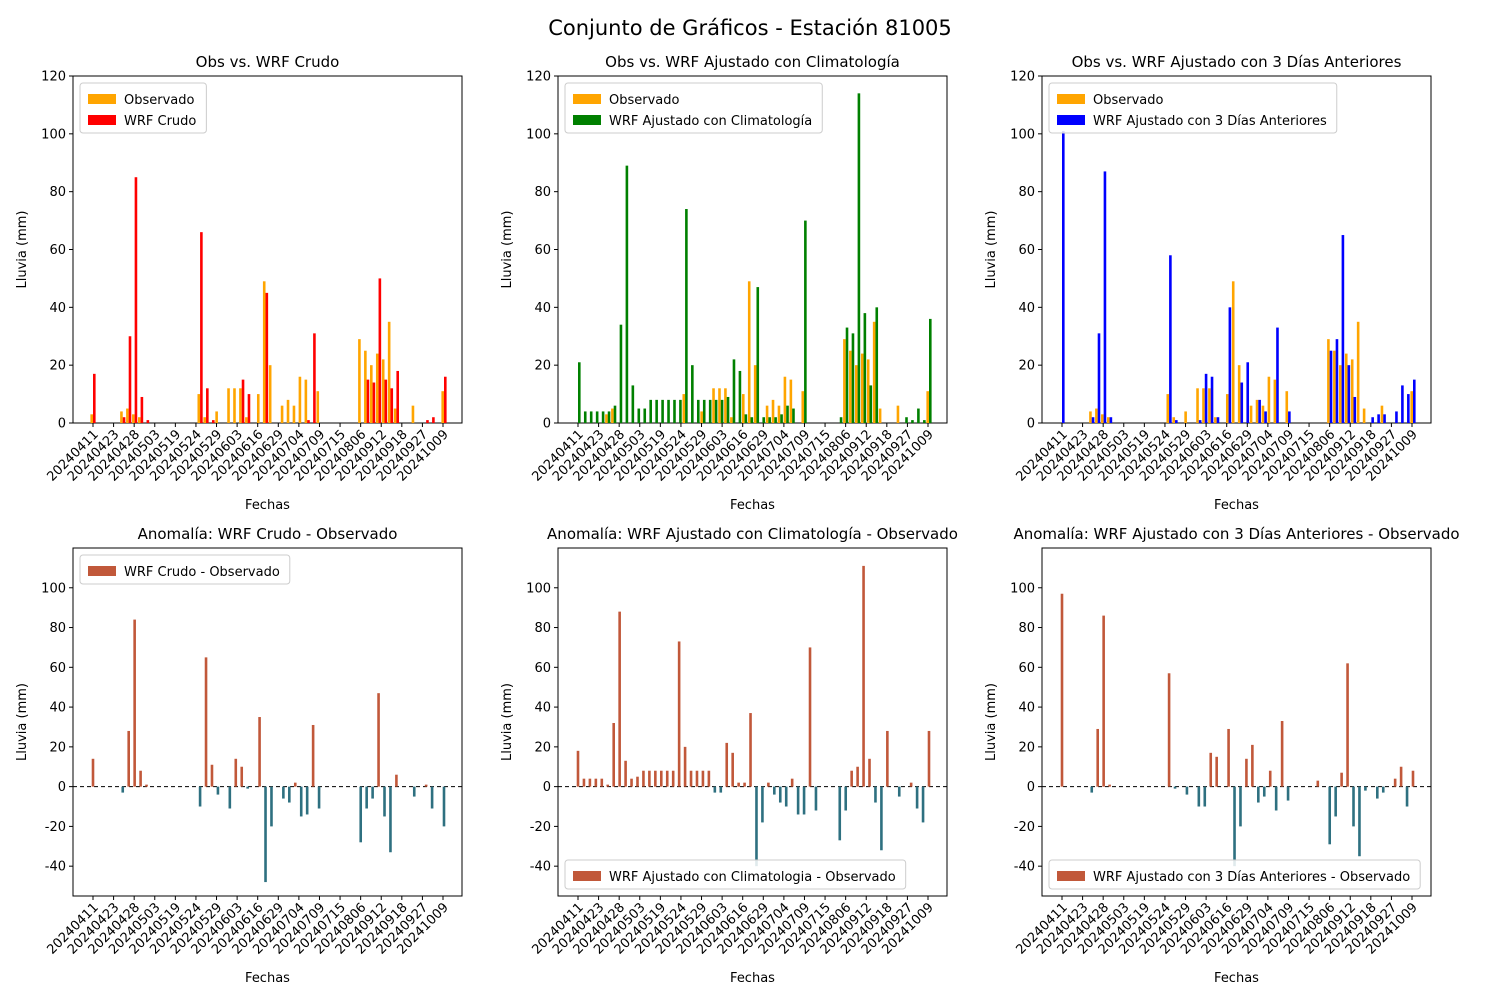 Image resolution: width=1500 pixels, height=1000 pixels. Describe the element at coordinates (542, 192) in the screenshot. I see `y-tick-label: 80` at that location.